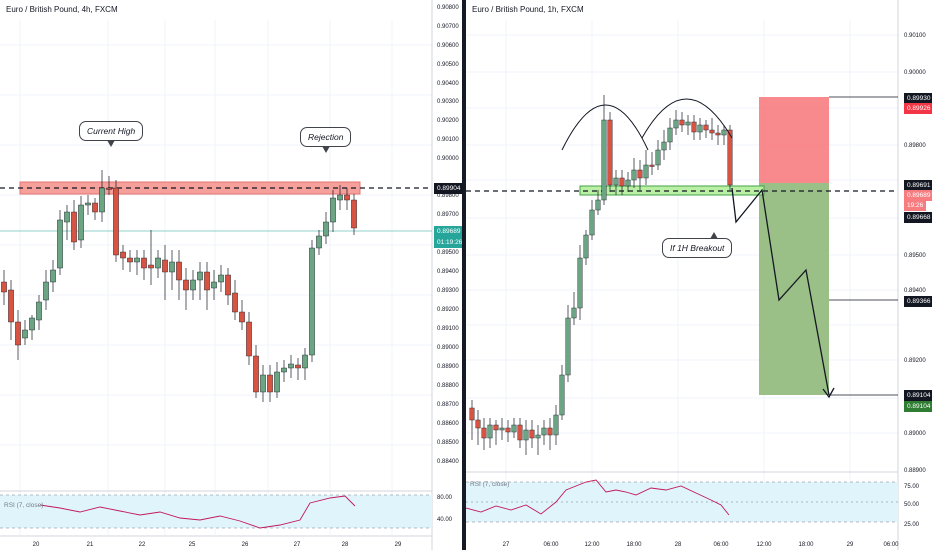 This screenshot has height=550, width=932. I want to click on price-axis-label: 0.89000, so click(915, 434).